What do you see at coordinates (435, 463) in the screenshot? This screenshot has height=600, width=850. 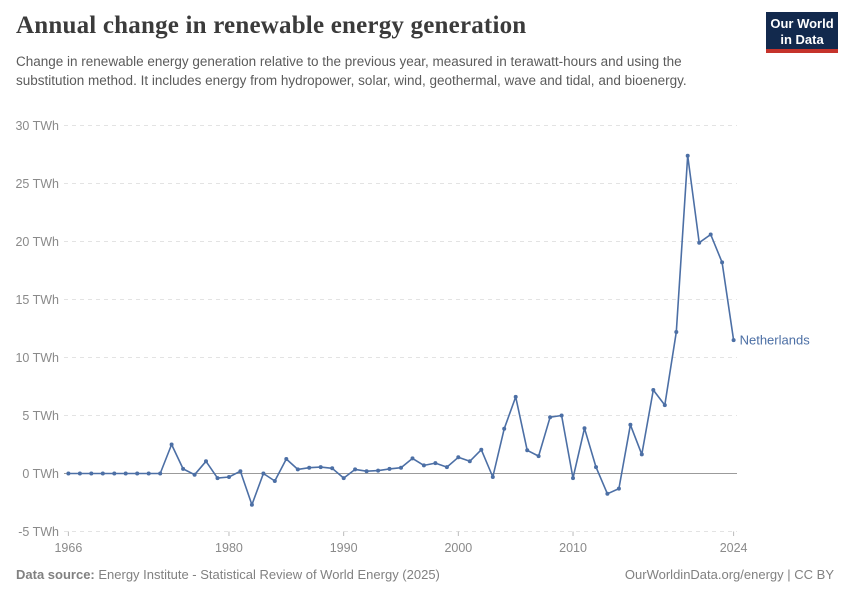 I see `data-point-1998` at bounding box center [435, 463].